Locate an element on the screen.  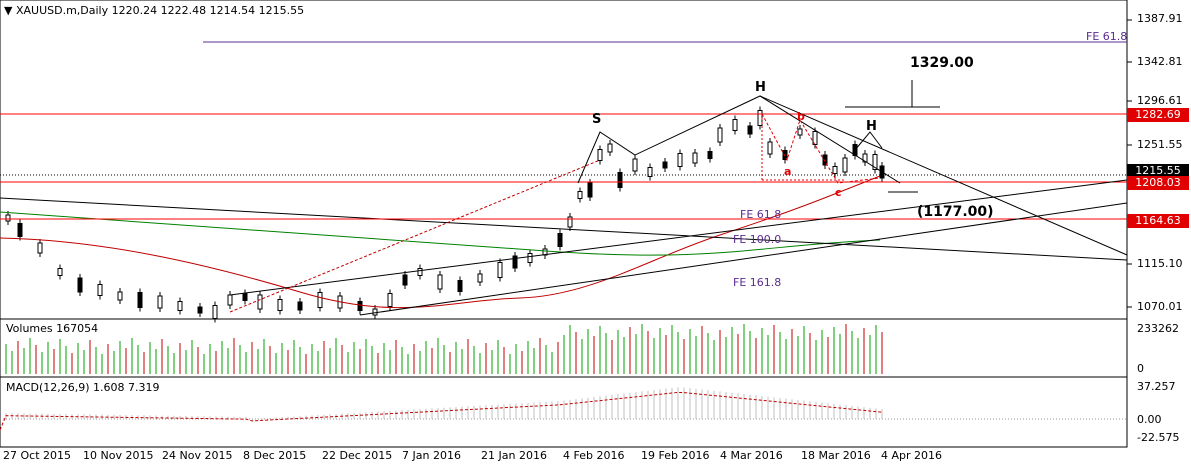
shoulder-s-label: S is located at coordinates (597, 119).